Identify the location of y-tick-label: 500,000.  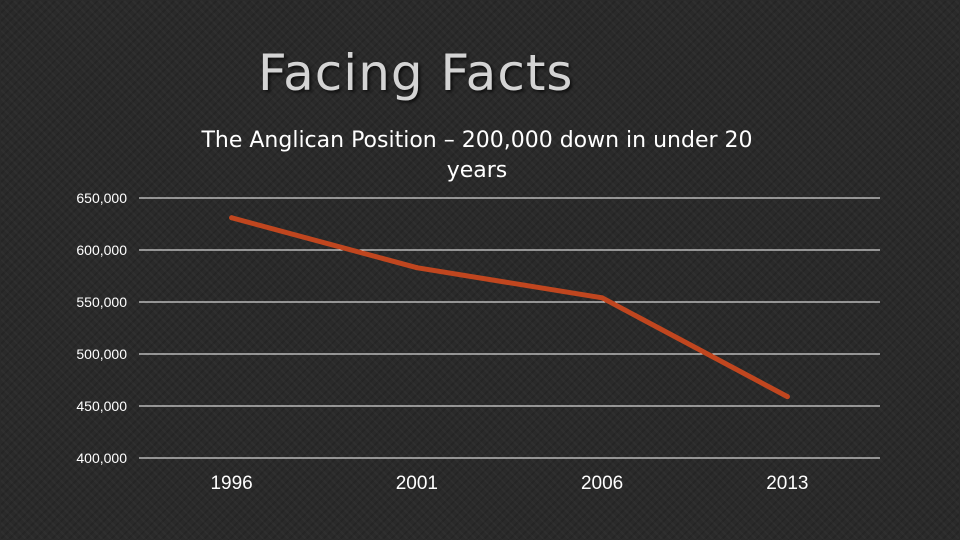
(101, 354).